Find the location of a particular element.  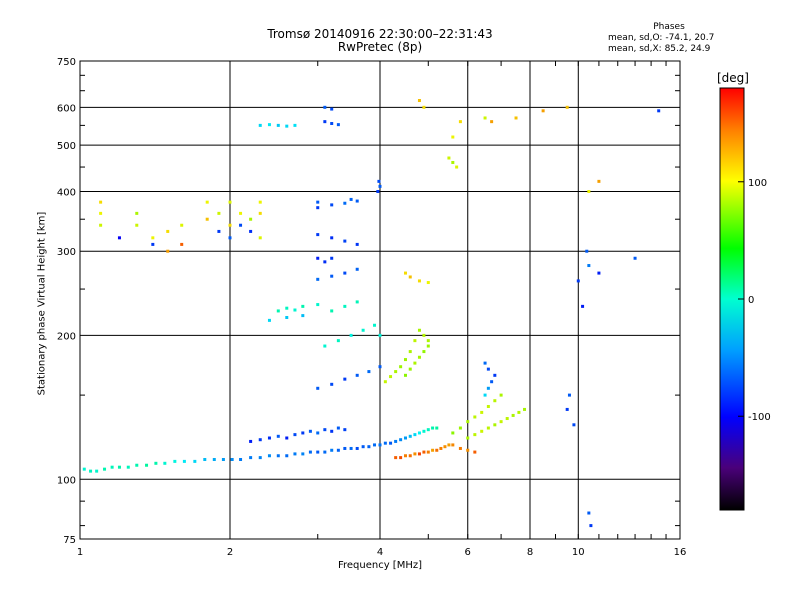

phase-stats-x: mean, sd,X: 85.2, 24.9 is located at coordinates (659, 49).